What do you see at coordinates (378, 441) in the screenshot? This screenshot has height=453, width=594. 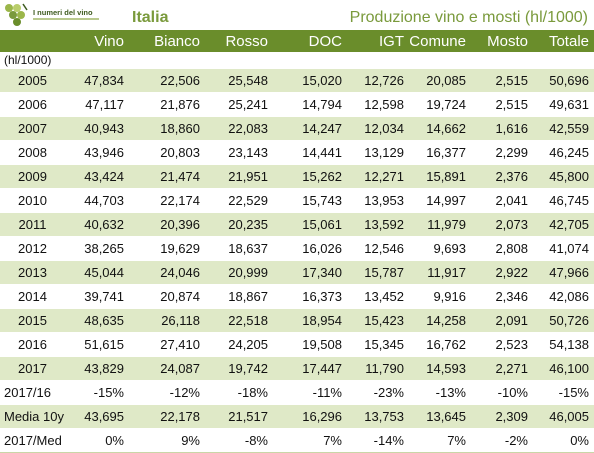 I see `table-cell: -14%` at bounding box center [378, 441].